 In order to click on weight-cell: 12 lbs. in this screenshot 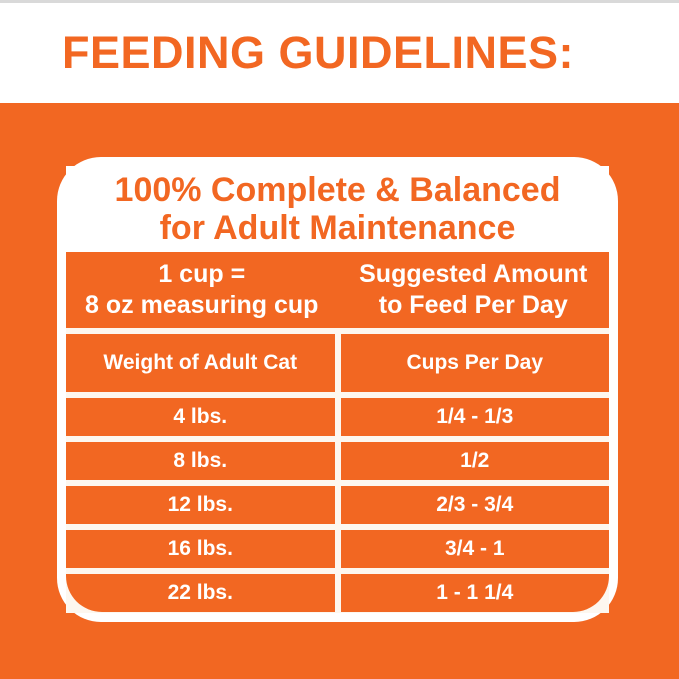, I will do `click(200, 505)`.